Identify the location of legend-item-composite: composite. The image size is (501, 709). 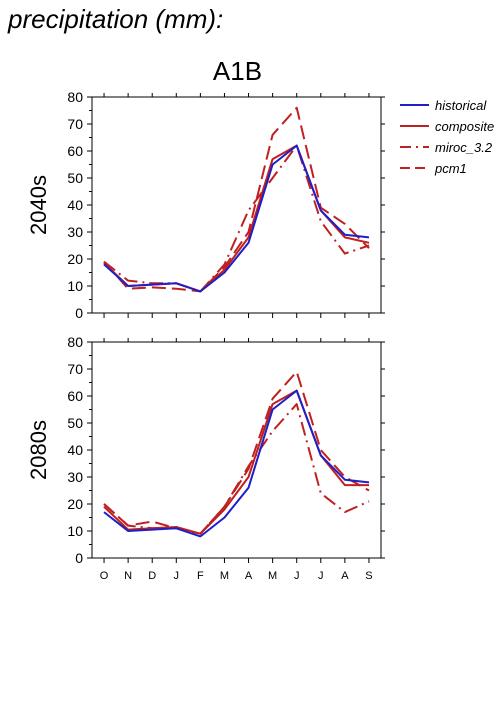
(447, 126).